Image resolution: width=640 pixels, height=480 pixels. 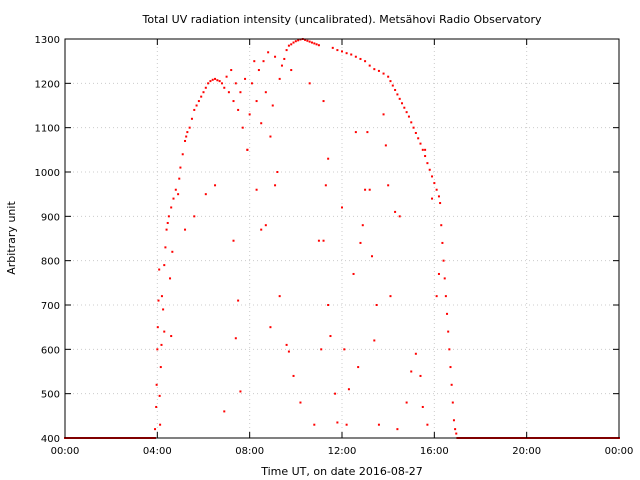 What do you see at coordinates (47, 84) in the screenshot?
I see `y-tick-label: 1200` at bounding box center [47, 84].